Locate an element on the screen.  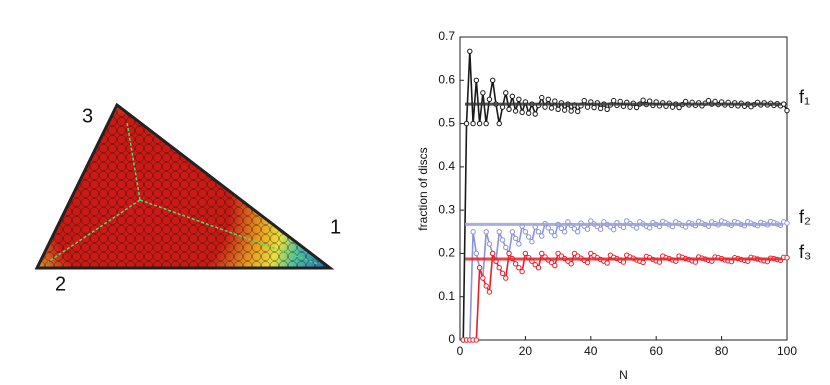
vertex-label: 2 is located at coordinates (60, 284).